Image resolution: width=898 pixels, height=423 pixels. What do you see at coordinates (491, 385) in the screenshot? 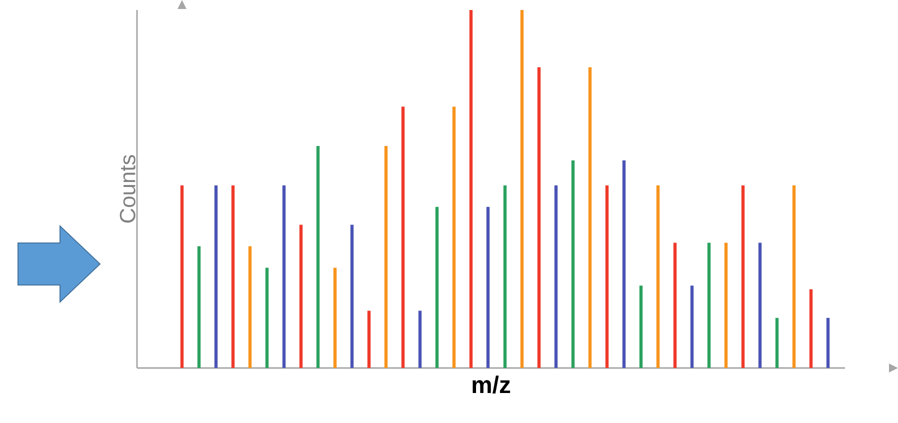
I see `x-axis-title: m/z` at bounding box center [491, 385].